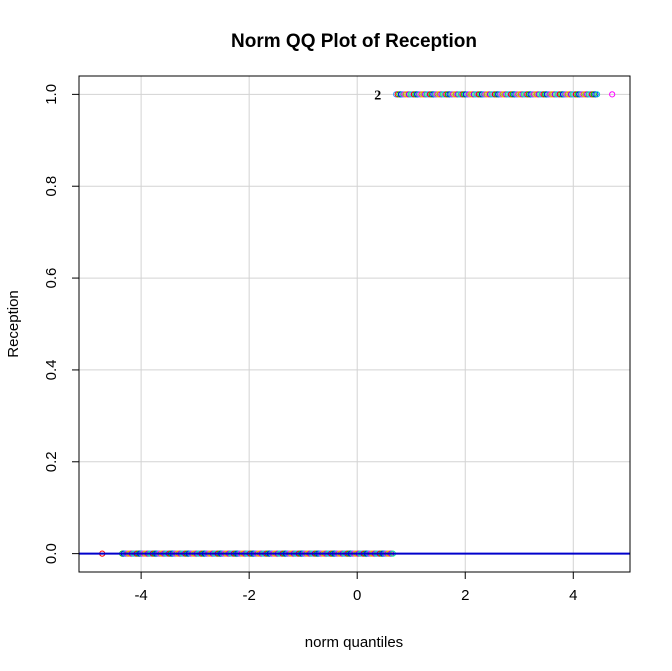 This screenshot has width=672, height=671. What do you see at coordinates (140, 595) in the screenshot?
I see `x-tick-label: -4` at bounding box center [140, 595].